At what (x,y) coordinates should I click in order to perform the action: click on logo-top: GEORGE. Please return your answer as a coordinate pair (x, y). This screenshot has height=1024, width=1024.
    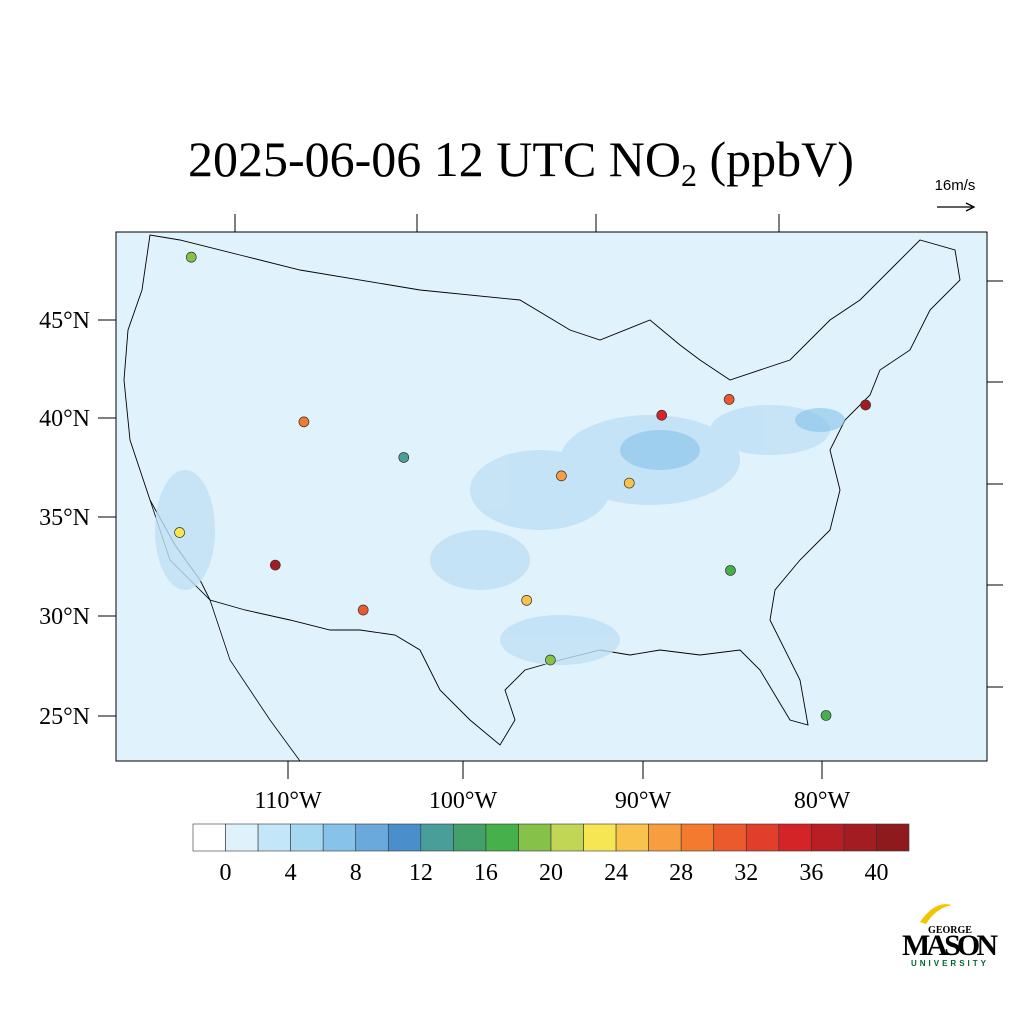
    Looking at the image, I should click on (950, 930).